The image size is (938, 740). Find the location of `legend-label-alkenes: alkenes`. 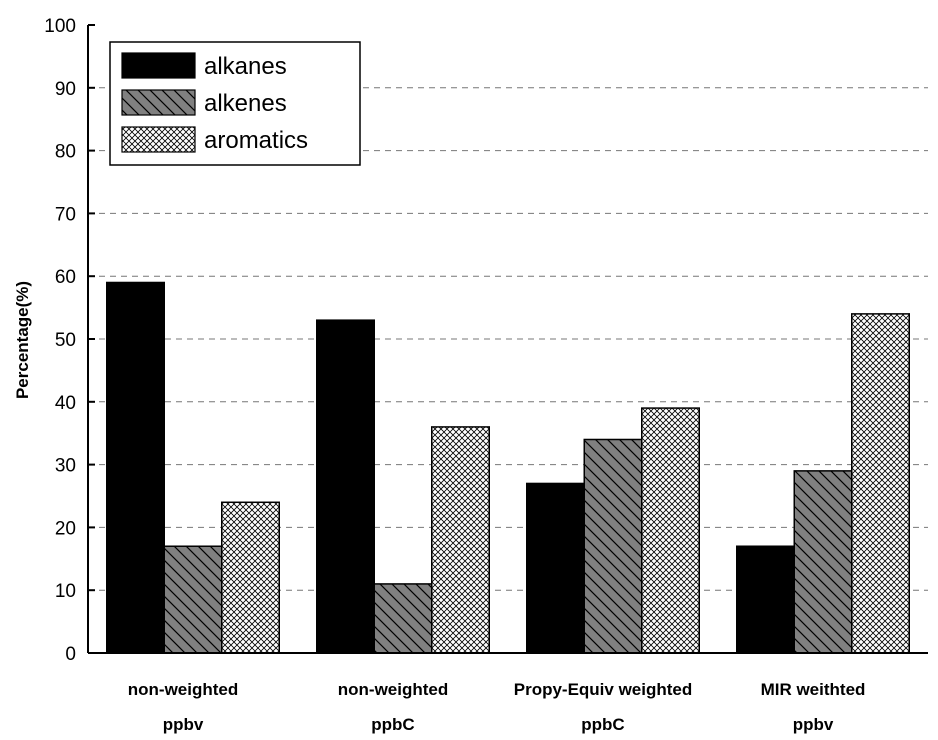

legend-label-alkenes: alkenes is located at coordinates (245, 103).